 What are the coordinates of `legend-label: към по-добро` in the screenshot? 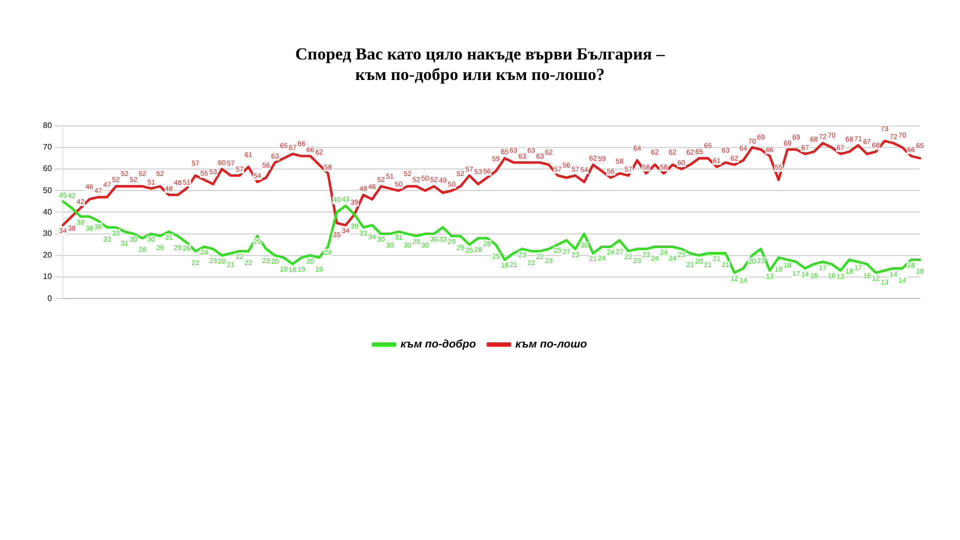 It's located at (438, 344).